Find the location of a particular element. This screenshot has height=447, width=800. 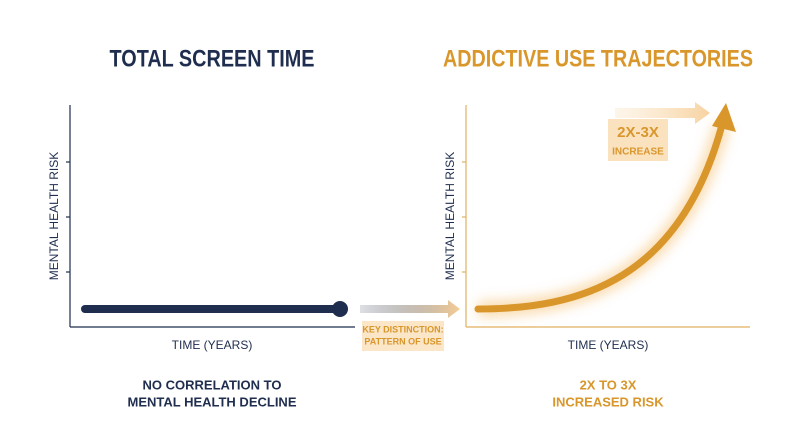

left-x-label: TIME (YEARS) is located at coordinates (212, 345).